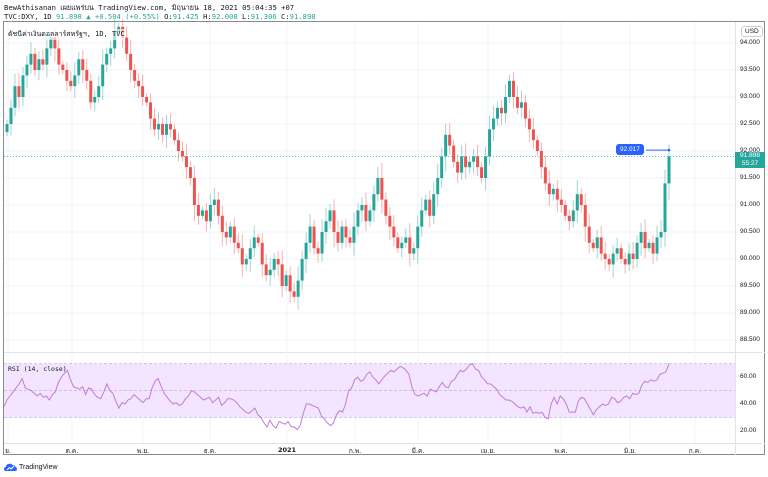 Image resolution: width=768 pixels, height=477 pixels. I want to click on last-price-label: 91.898 55:27, so click(750, 160).